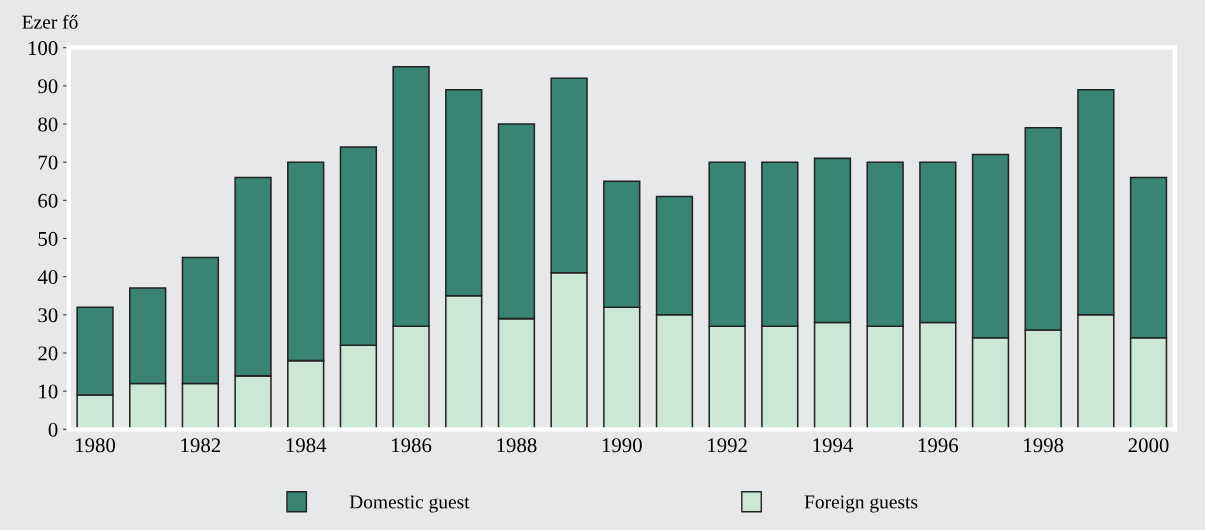 This screenshot has width=1205, height=530. What do you see at coordinates (48, 124) in the screenshot?
I see `y-tick-label: 80` at bounding box center [48, 124].